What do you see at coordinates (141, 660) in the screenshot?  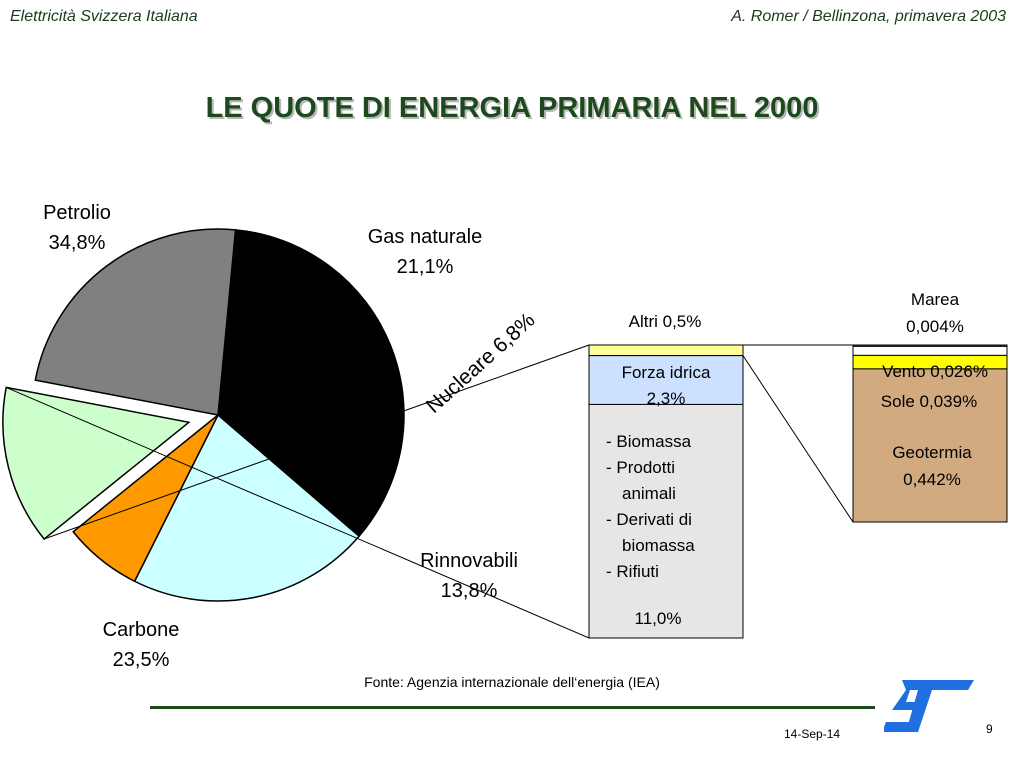 I see `label-carbone-value: 23,5%` at bounding box center [141, 660].